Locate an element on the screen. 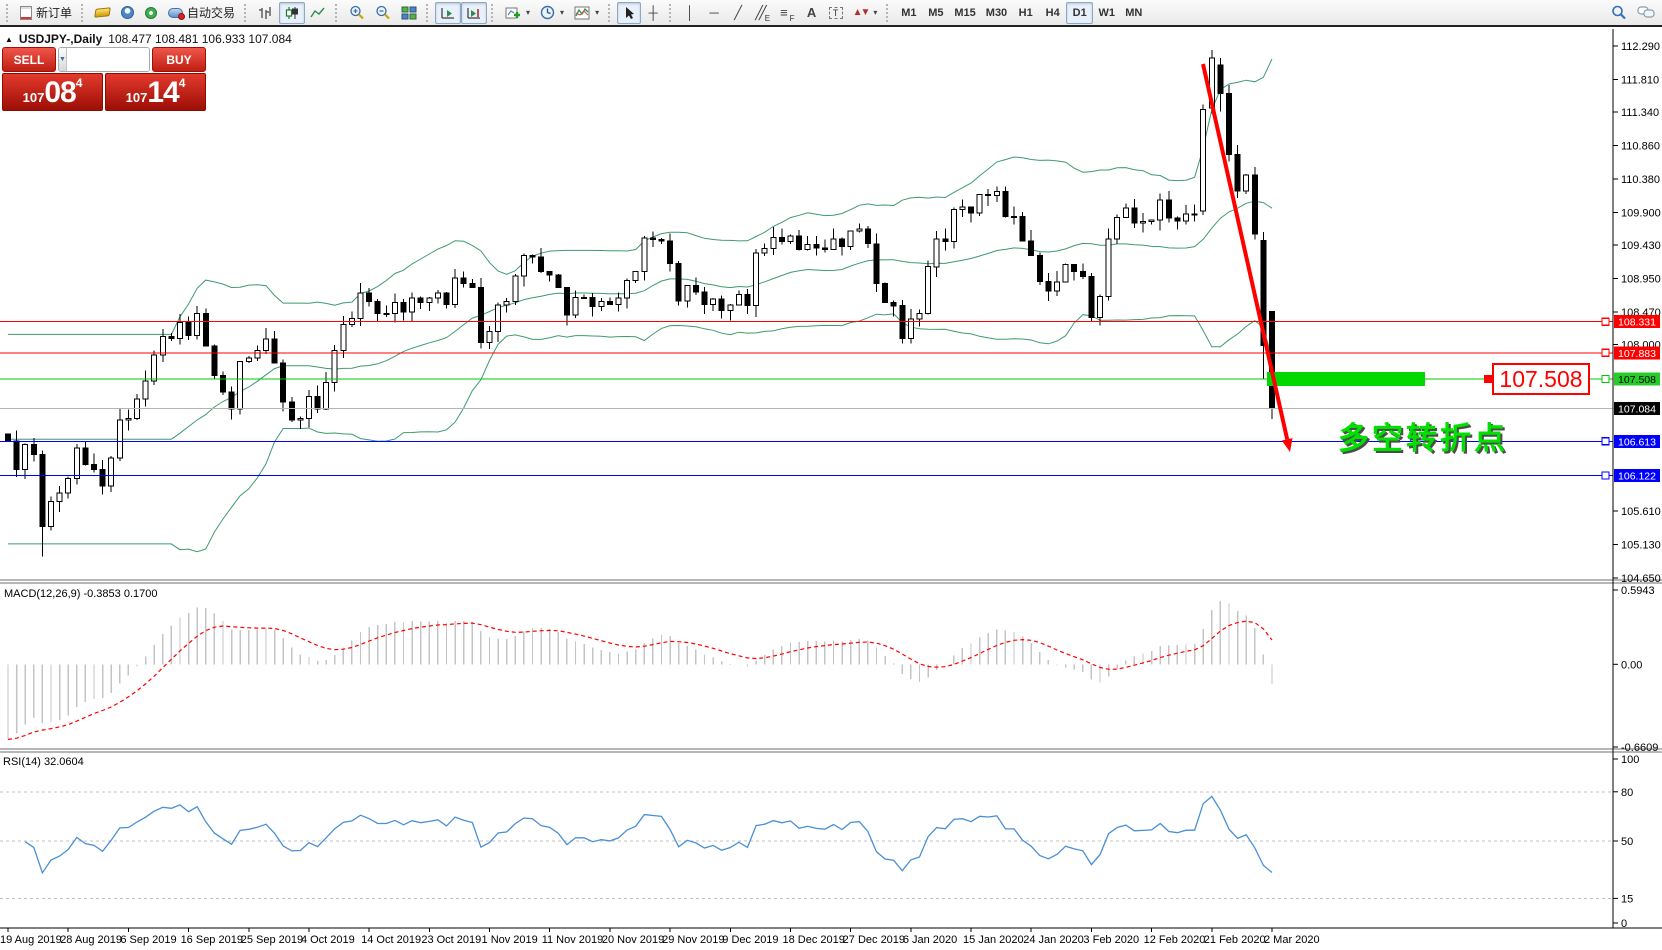 This screenshot has height=950, width=1662. line-chart-button is located at coordinates (318, 13).